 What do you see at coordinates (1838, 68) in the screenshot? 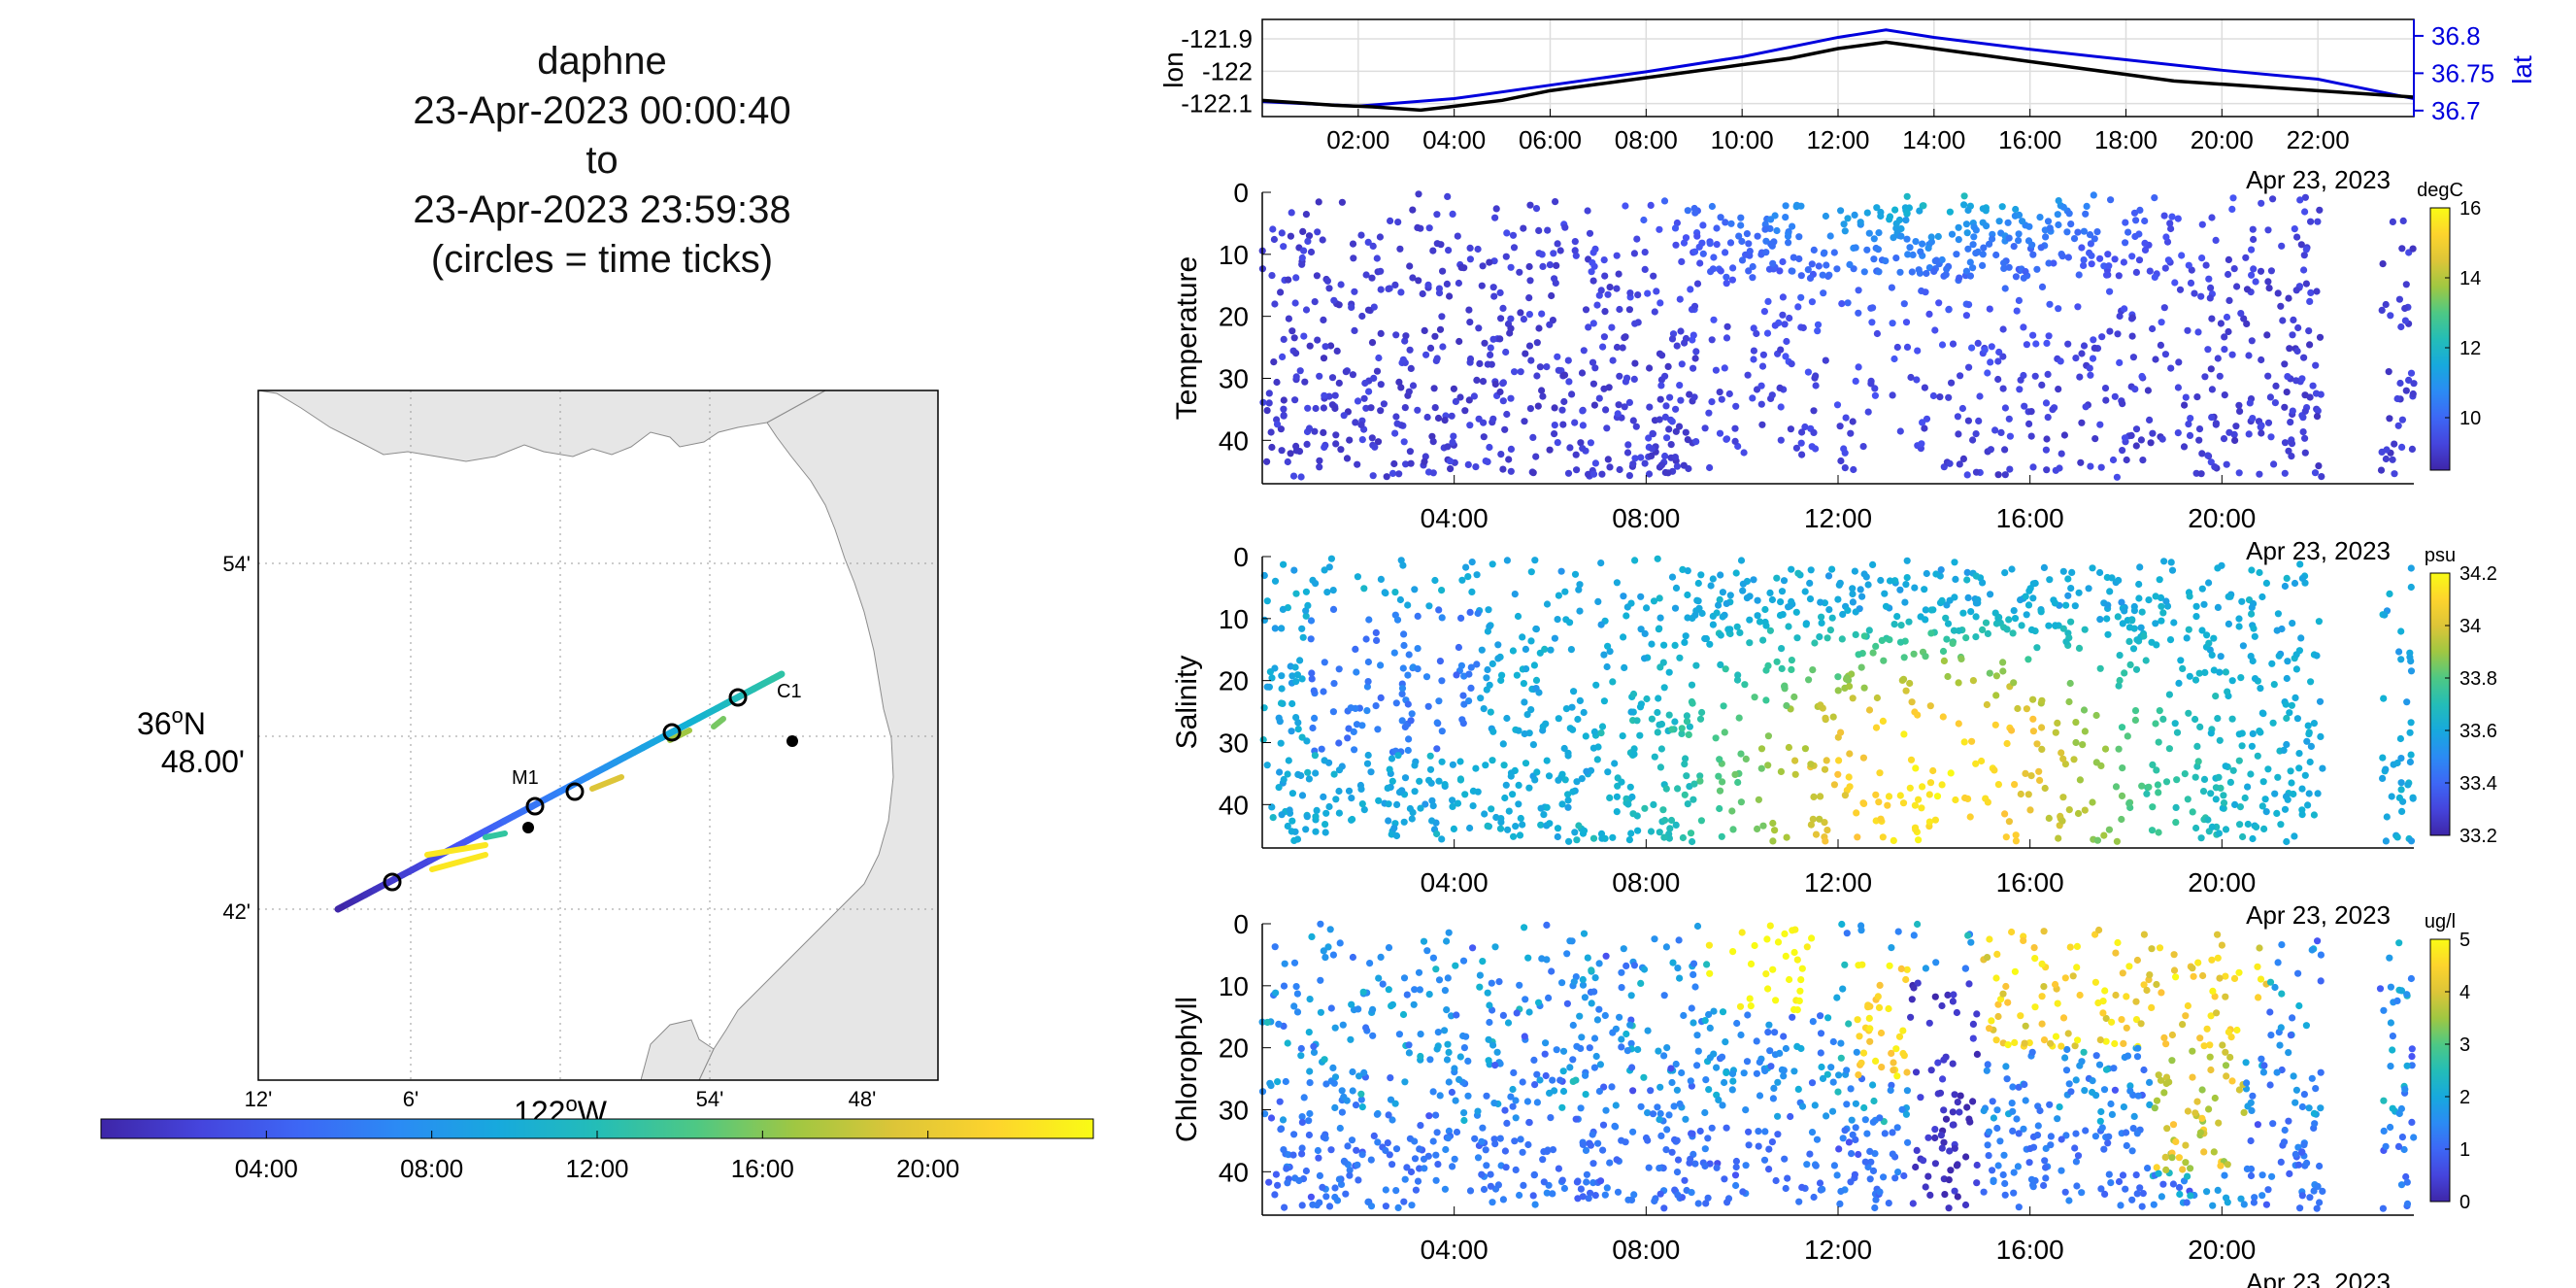
I see `lat-series-line` at bounding box center [1838, 68].